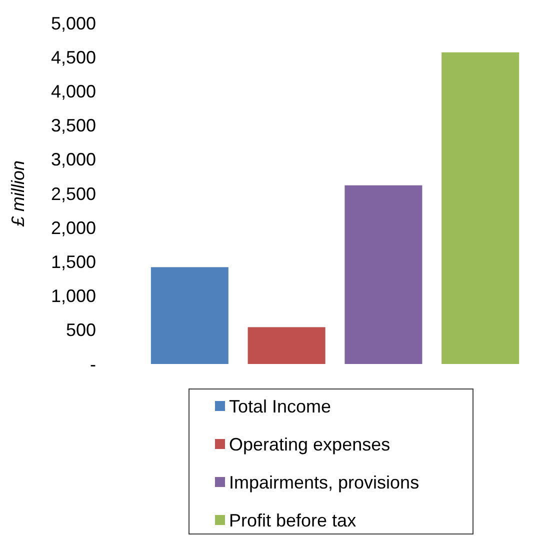  I want to click on y-axis-title: £ million, so click(18, 194).